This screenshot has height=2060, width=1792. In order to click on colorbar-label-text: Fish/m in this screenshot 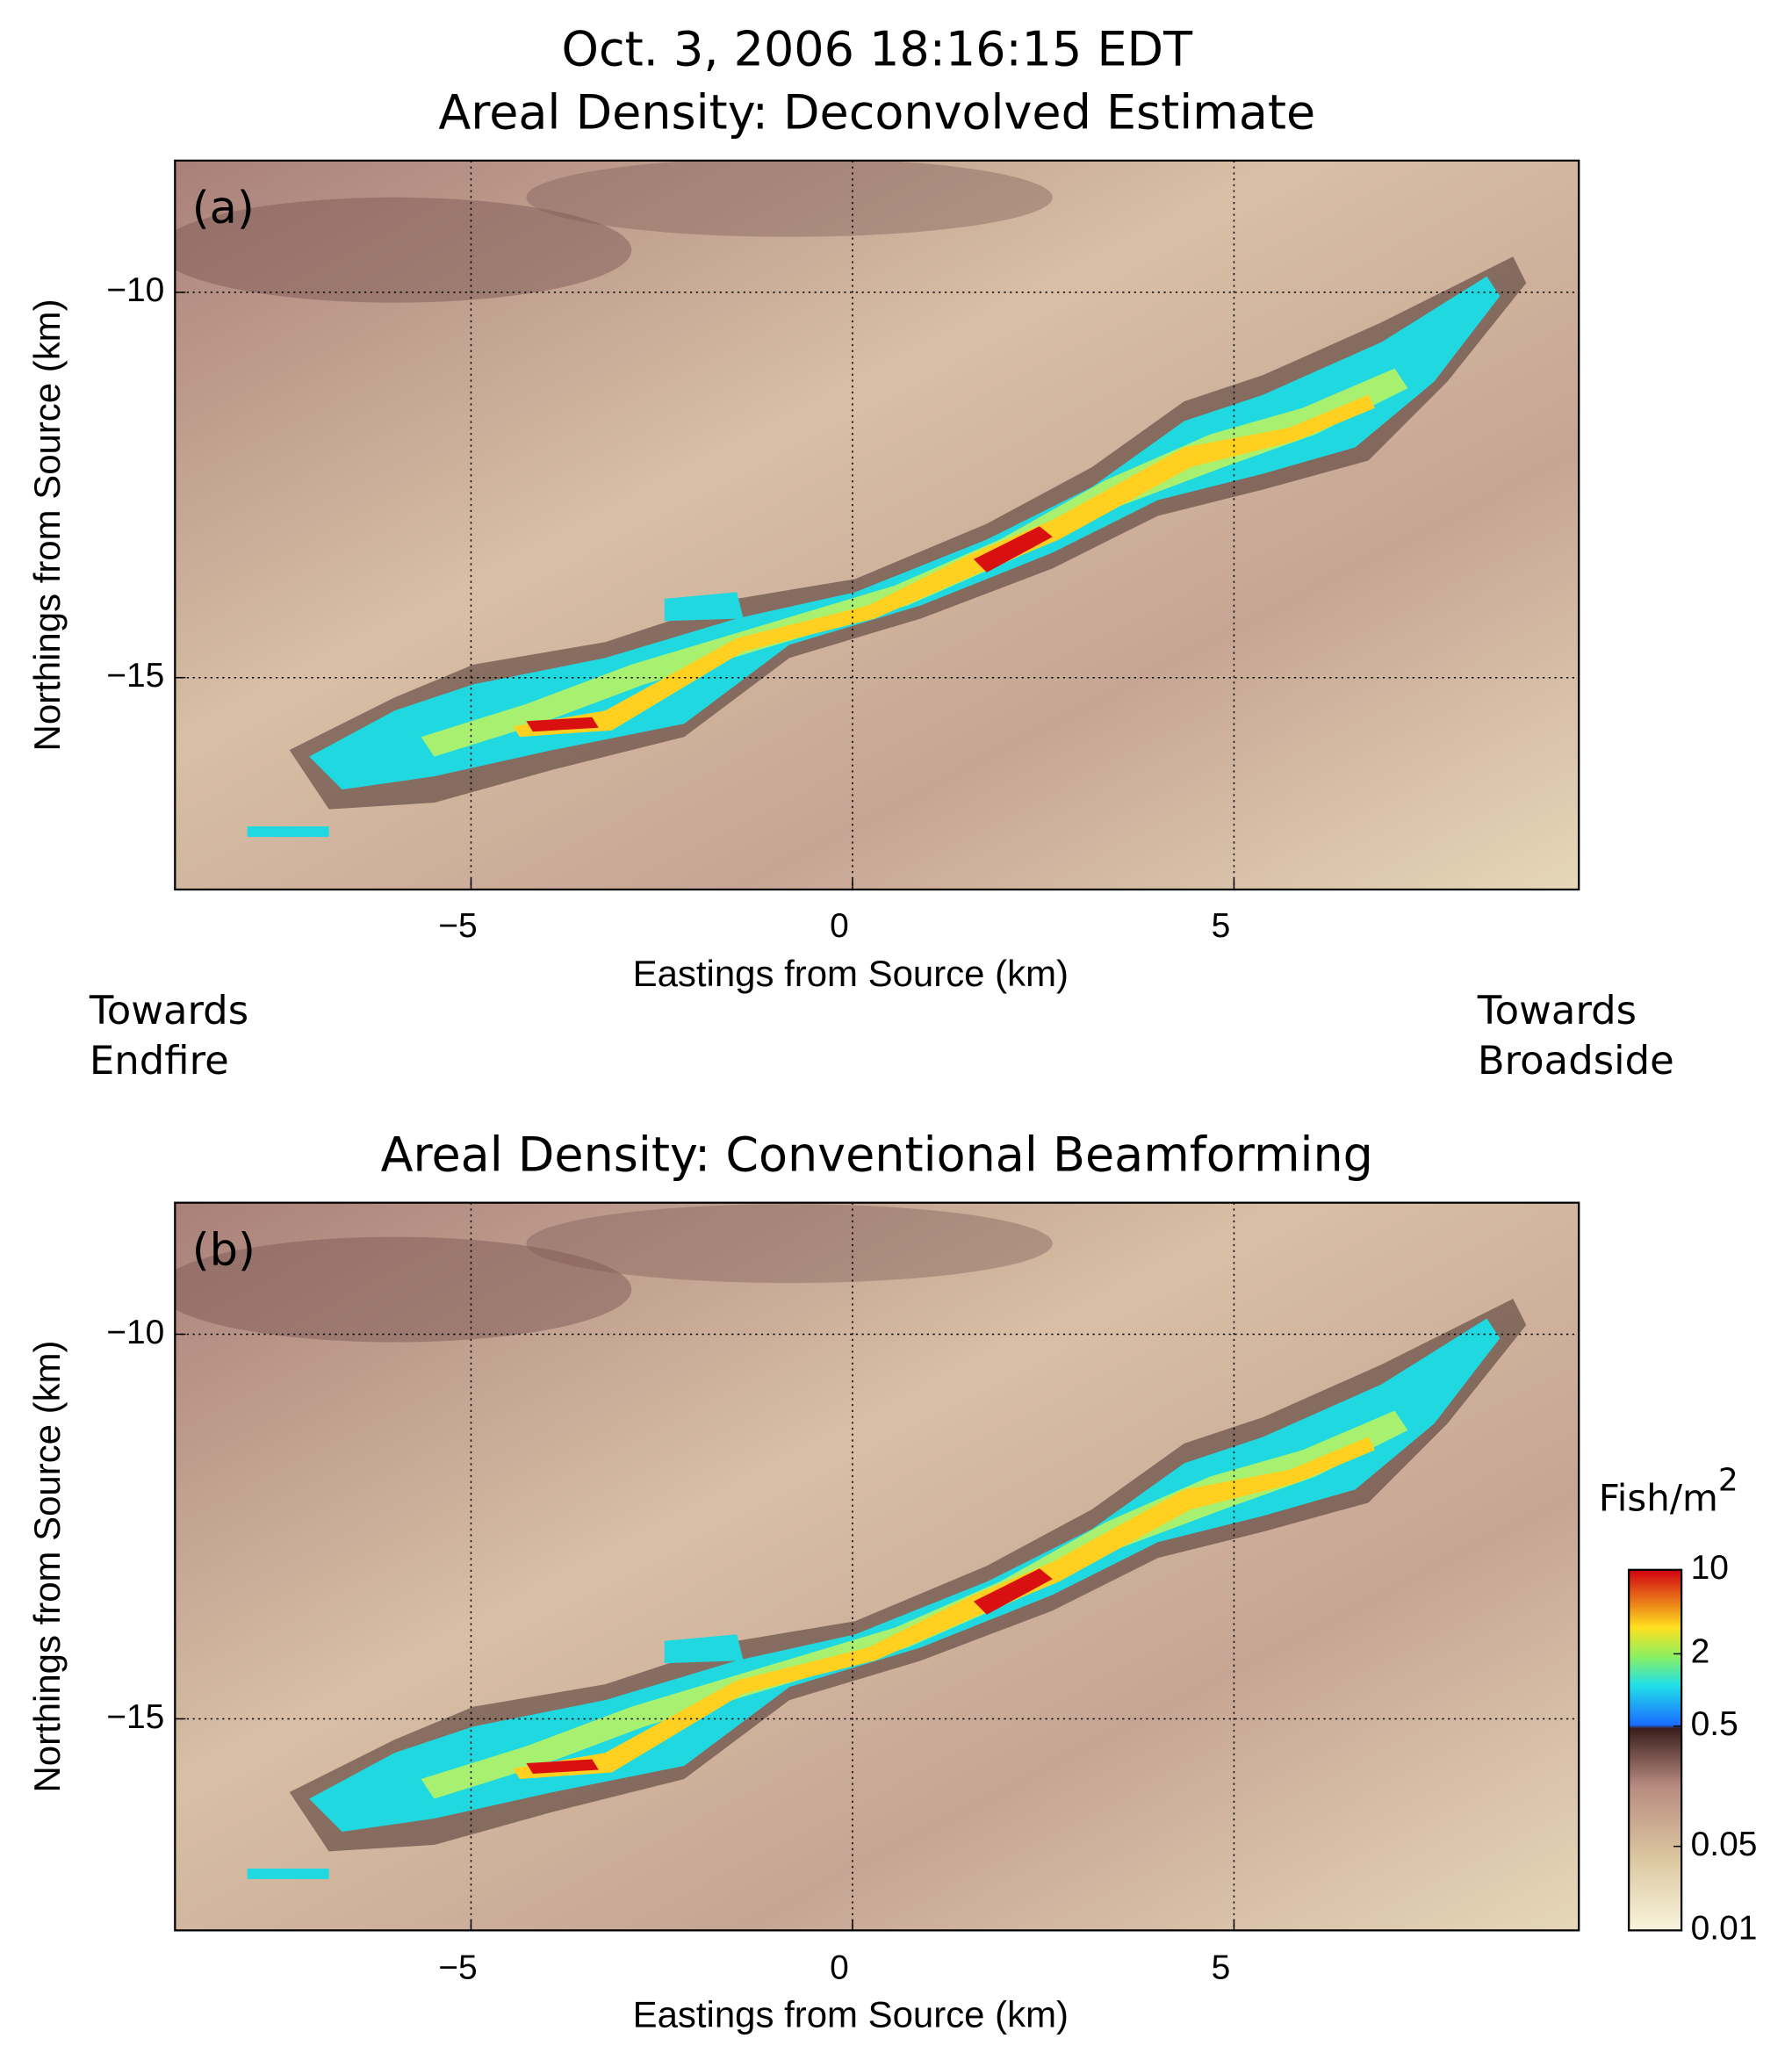, I will do `click(1658, 1497)`.